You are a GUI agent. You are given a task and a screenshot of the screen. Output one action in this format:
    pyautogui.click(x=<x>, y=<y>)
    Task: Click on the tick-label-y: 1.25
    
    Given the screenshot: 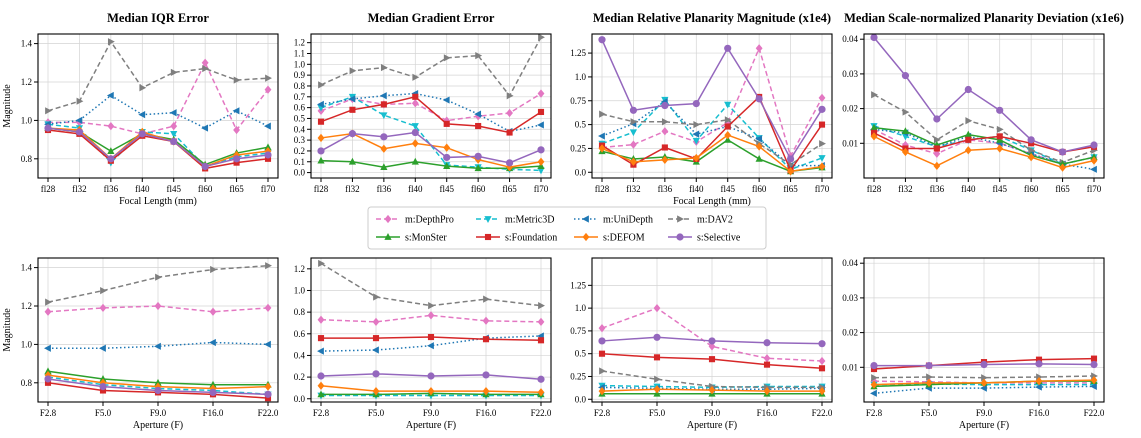 What is the action you would take?
    pyautogui.click(x=578, y=53)
    